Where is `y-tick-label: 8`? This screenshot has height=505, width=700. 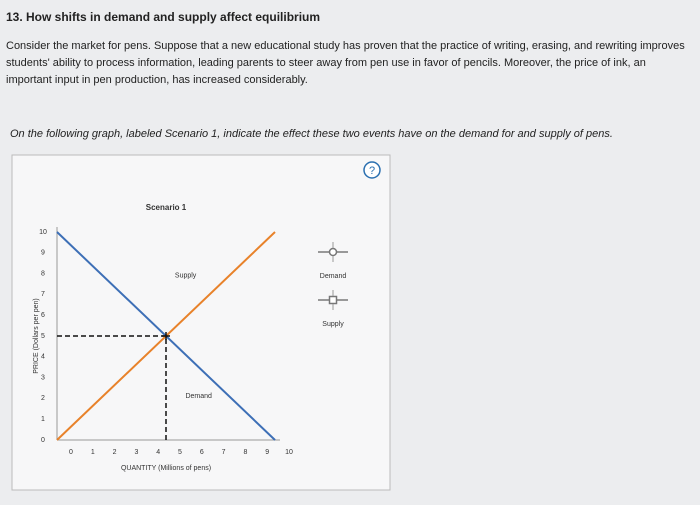
y-tick-label: 8 is located at coordinates (43, 273).